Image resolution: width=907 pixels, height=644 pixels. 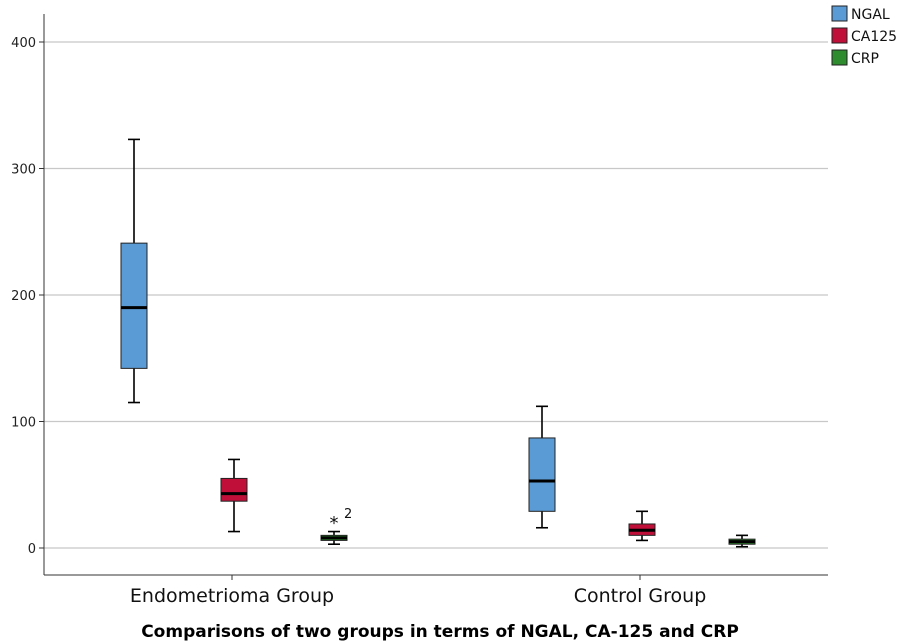 What do you see at coordinates (870, 15) in the screenshot?
I see `legend-label-ngal: NGAL` at bounding box center [870, 15].